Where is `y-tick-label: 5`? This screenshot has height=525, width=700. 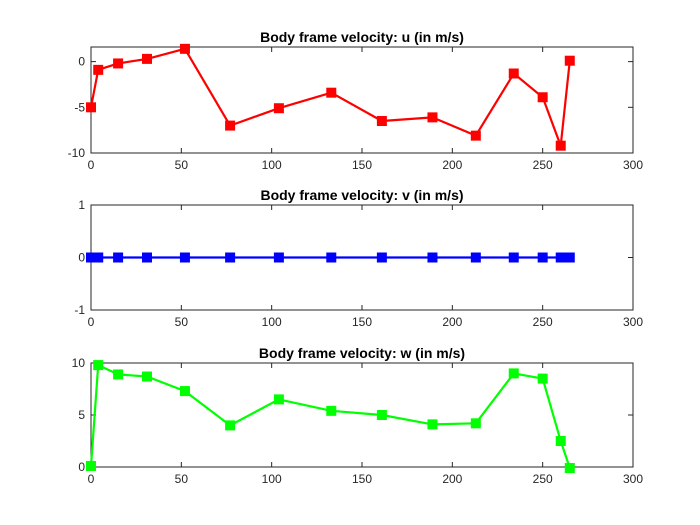 y-tick-label: 5 is located at coordinates (81, 415).